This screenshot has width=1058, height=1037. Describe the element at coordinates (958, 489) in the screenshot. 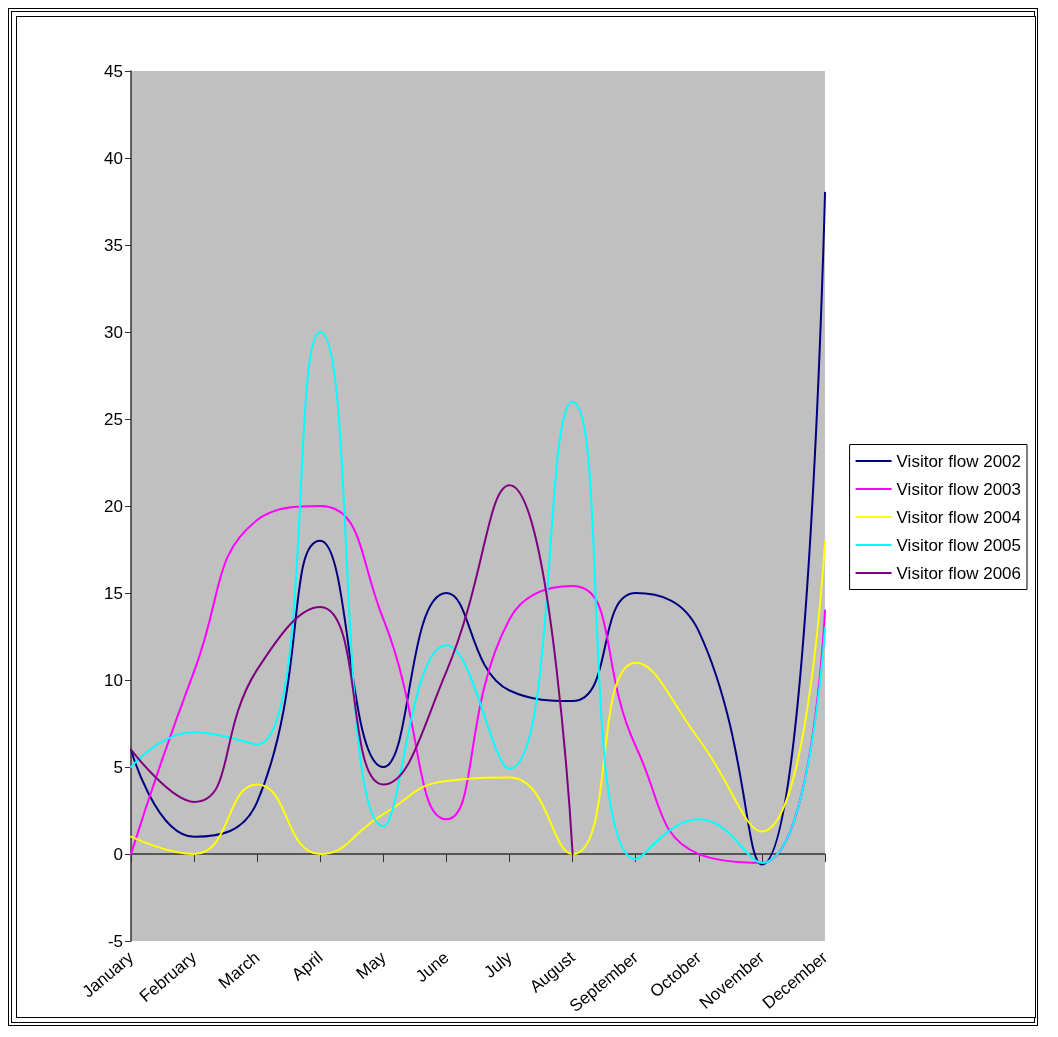

I see `legend-label: Visitor flow 2003` at that location.